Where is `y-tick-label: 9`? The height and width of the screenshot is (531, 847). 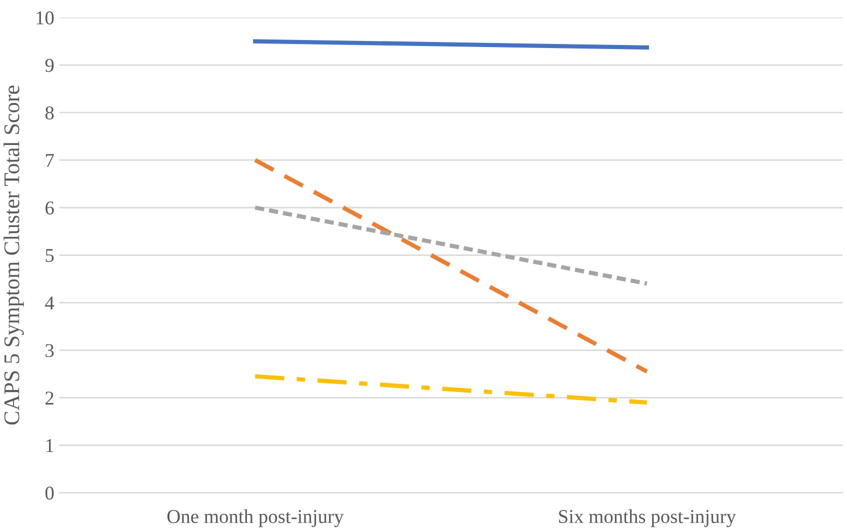 y-tick-label: 9 is located at coordinates (49, 65).